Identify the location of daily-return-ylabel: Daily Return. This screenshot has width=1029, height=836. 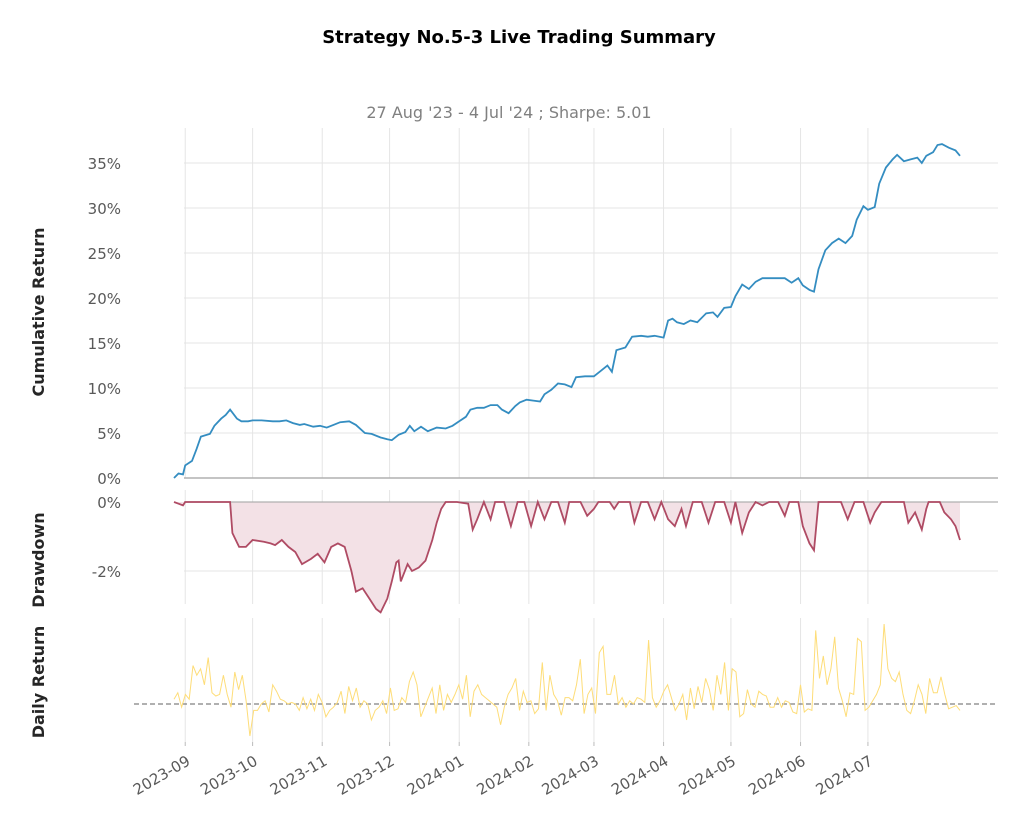
(38, 682).